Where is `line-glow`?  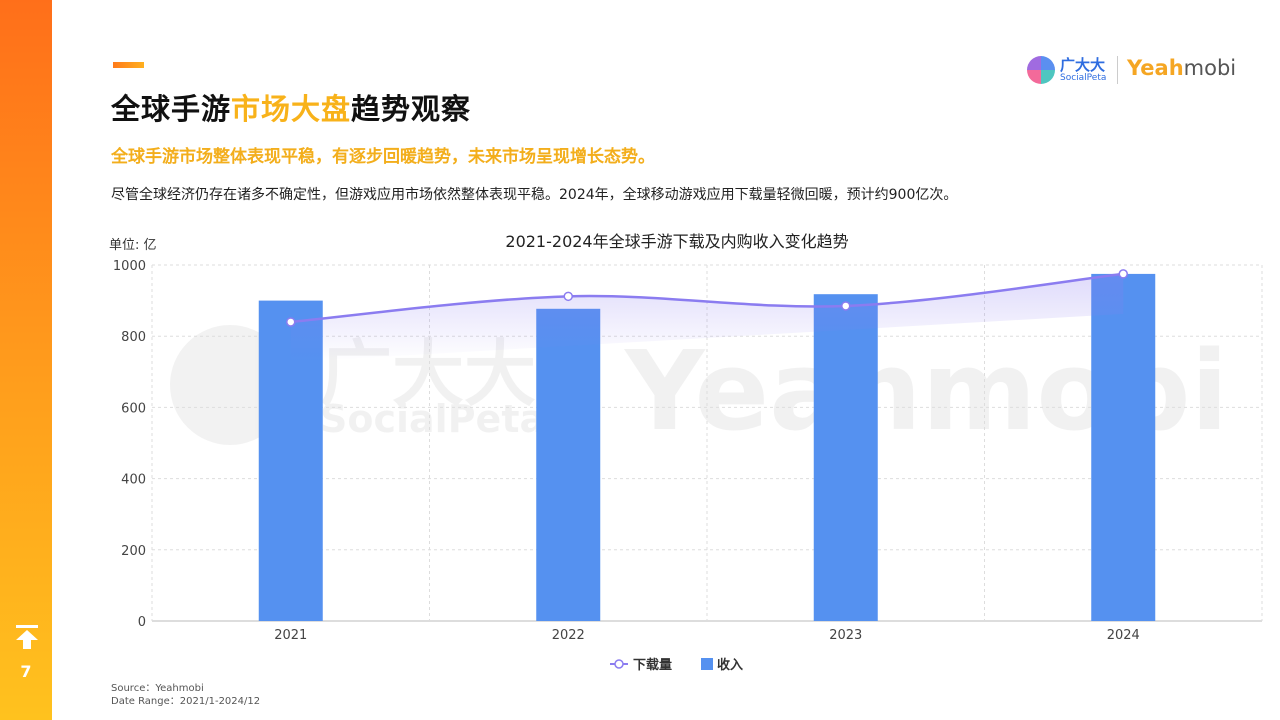 line-glow is located at coordinates (707, 317).